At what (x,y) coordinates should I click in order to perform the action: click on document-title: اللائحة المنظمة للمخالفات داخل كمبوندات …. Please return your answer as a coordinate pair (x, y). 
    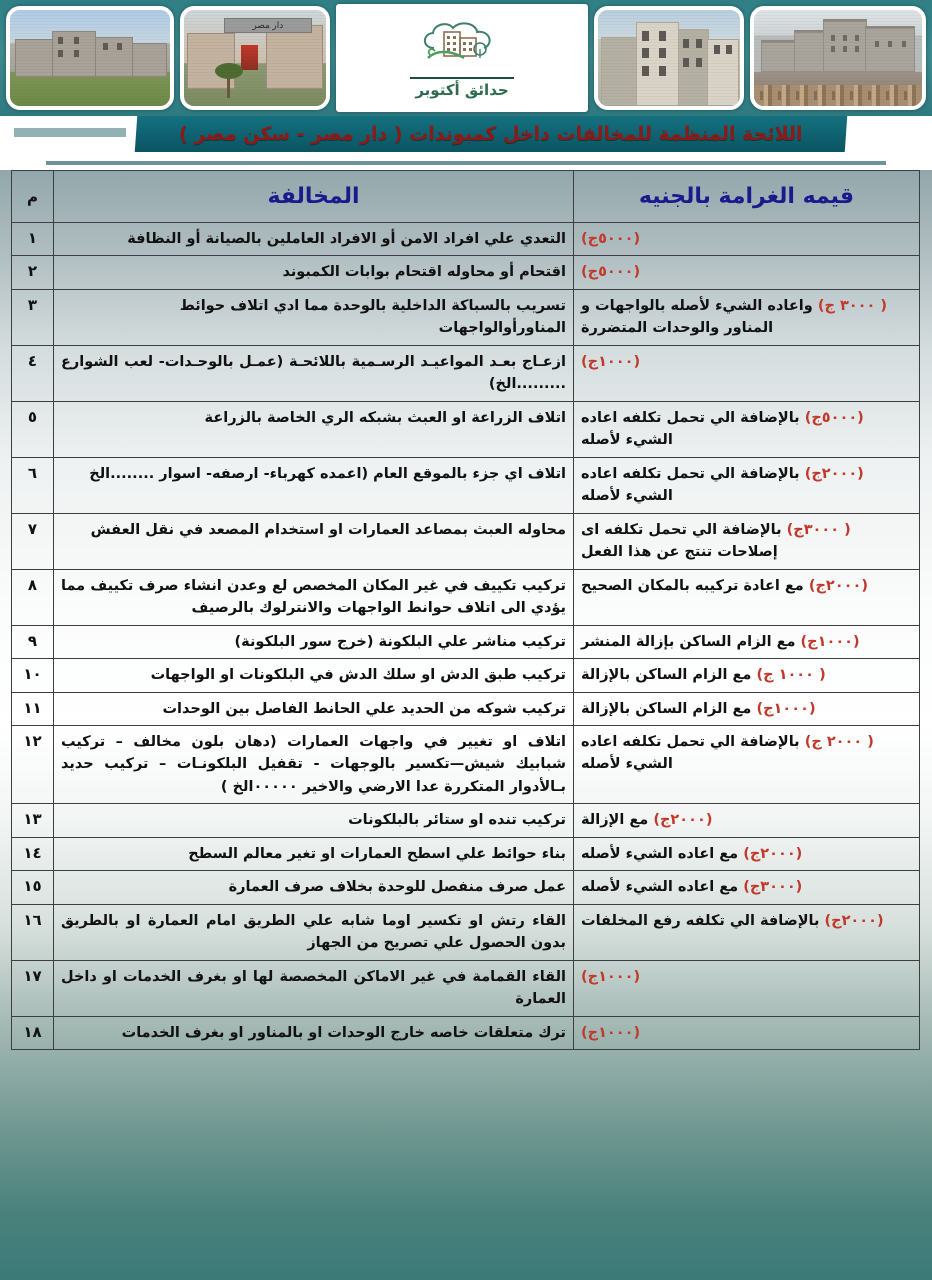
    Looking at the image, I should click on (491, 134).